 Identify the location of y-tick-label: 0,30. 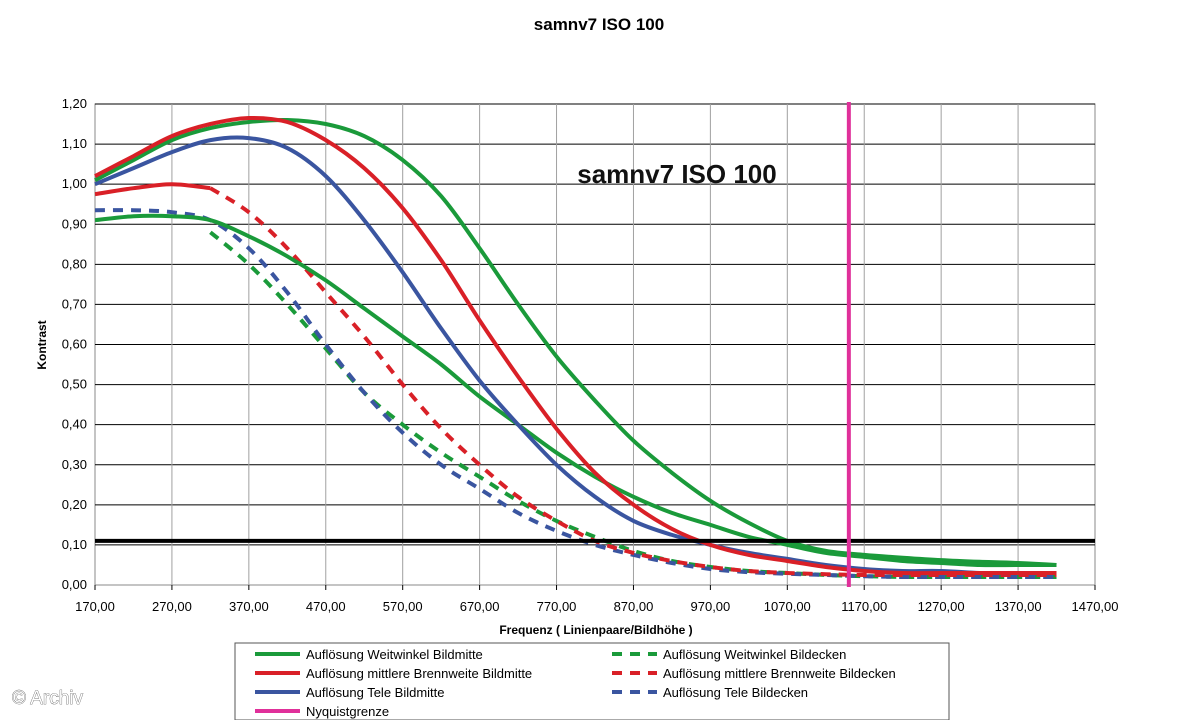
(74, 464).